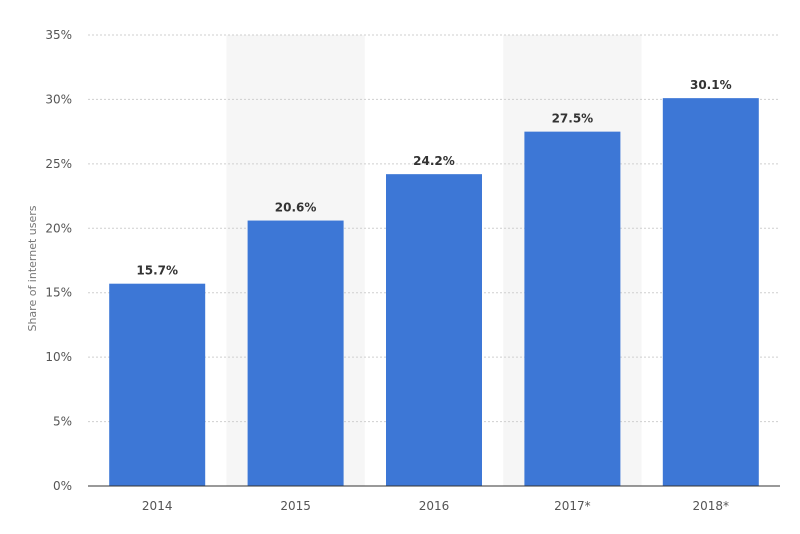 This screenshot has width=800, height=534. What do you see at coordinates (58, 357) in the screenshot?
I see `y-tick-label: 10%` at bounding box center [58, 357].